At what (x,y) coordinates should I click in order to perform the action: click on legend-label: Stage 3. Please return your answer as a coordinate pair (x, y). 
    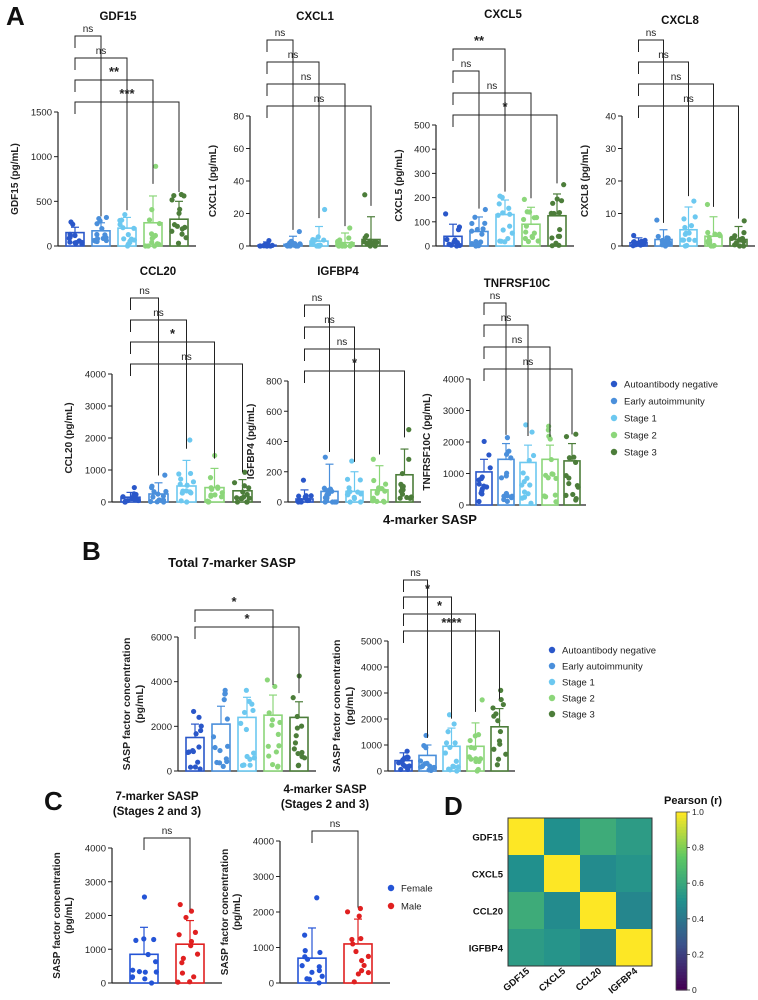
    Looking at the image, I should click on (640, 453).